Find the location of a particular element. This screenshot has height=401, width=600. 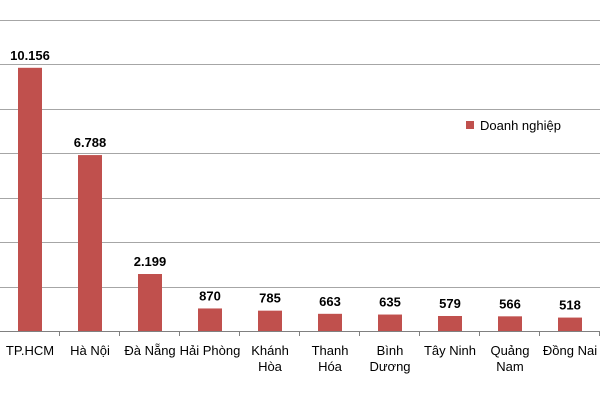

category-label: TP.HCM is located at coordinates (30, 350).